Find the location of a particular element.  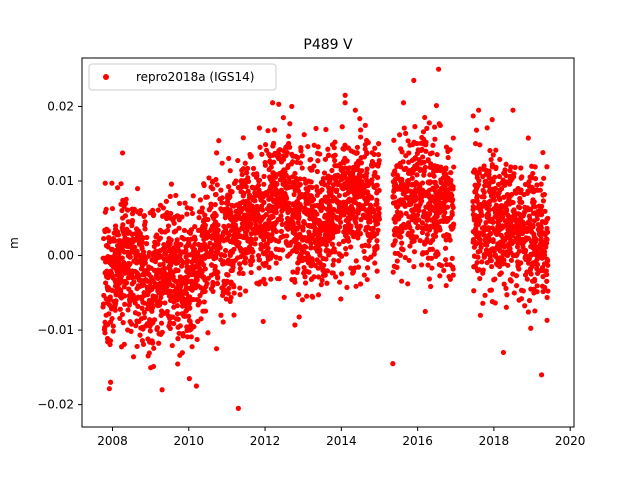

y-tick-label: −0.01 is located at coordinates (55, 330).